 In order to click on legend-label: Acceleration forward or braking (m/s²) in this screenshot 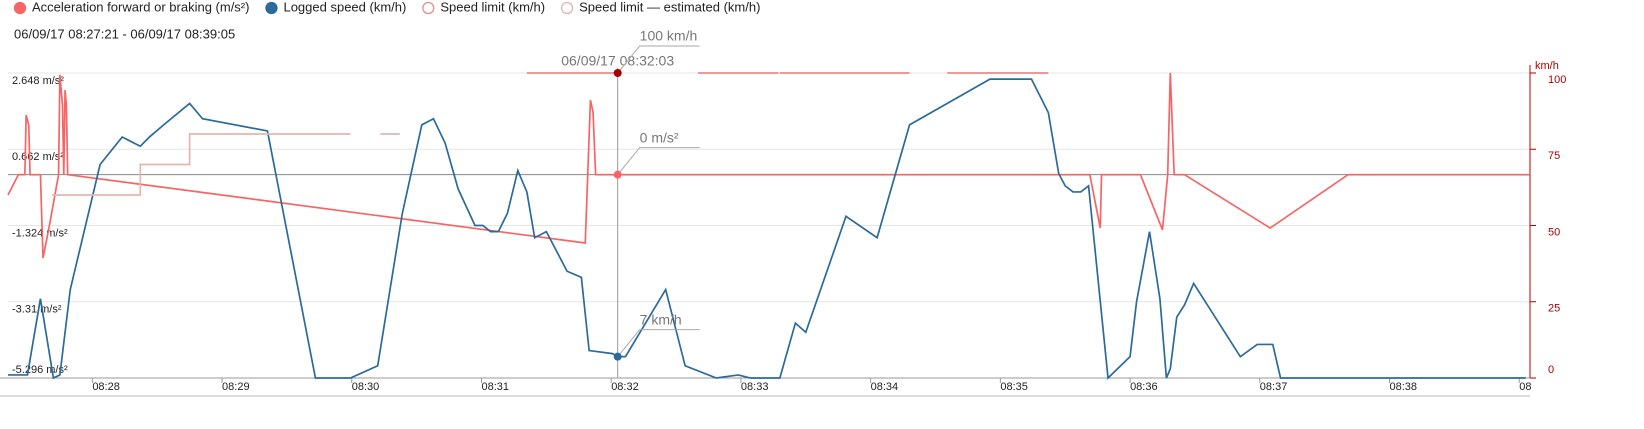, I will do `click(140, 7)`.